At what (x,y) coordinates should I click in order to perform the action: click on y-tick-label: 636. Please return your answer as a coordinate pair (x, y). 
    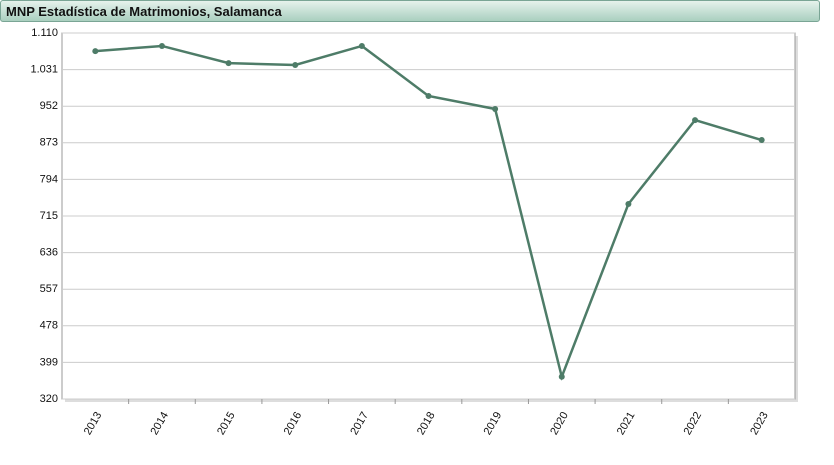
    Looking at the image, I should click on (49, 253).